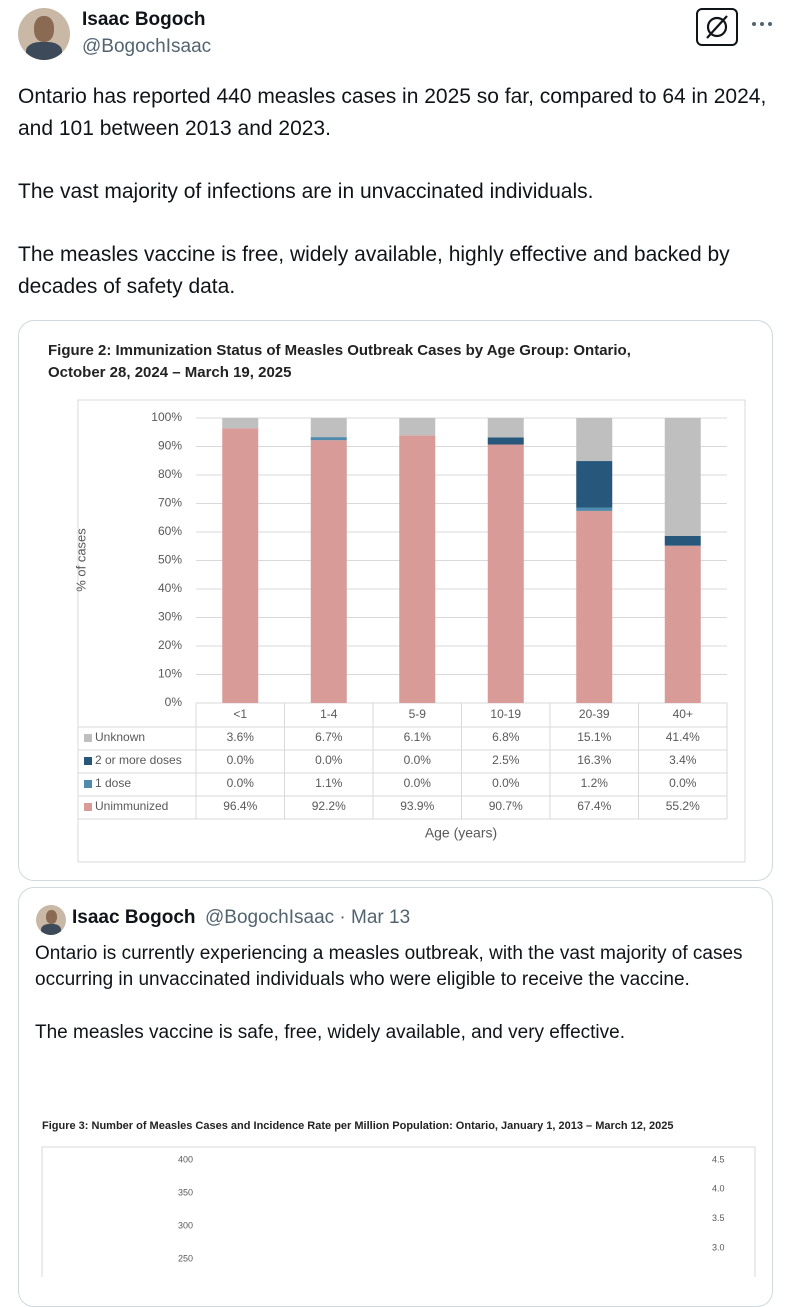 Image resolution: width=792 pixels, height=1307 pixels. Describe the element at coordinates (329, 806) in the screenshot. I see `value-label: 92.2%` at that location.